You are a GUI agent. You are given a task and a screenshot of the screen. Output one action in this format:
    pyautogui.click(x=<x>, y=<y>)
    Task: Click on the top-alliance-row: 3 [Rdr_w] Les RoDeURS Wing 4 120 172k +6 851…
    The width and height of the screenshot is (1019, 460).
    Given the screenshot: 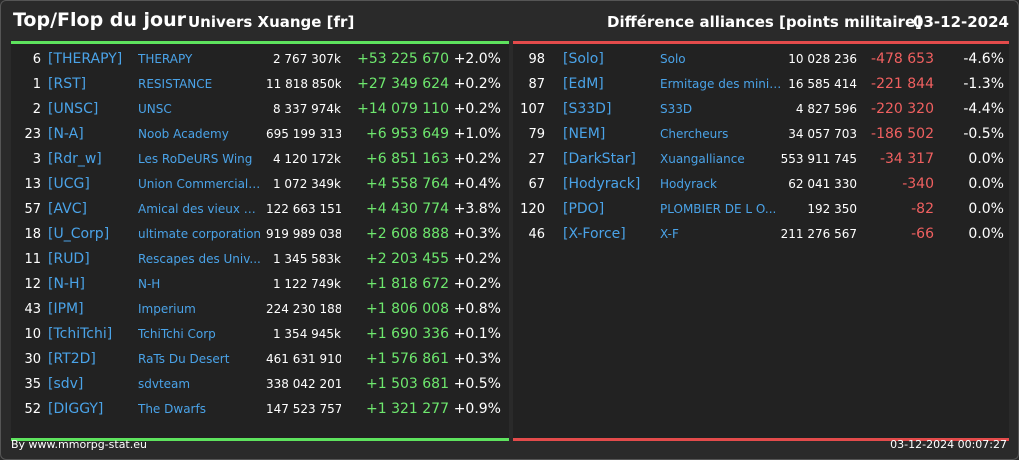 What is the action you would take?
    pyautogui.click(x=260, y=159)
    